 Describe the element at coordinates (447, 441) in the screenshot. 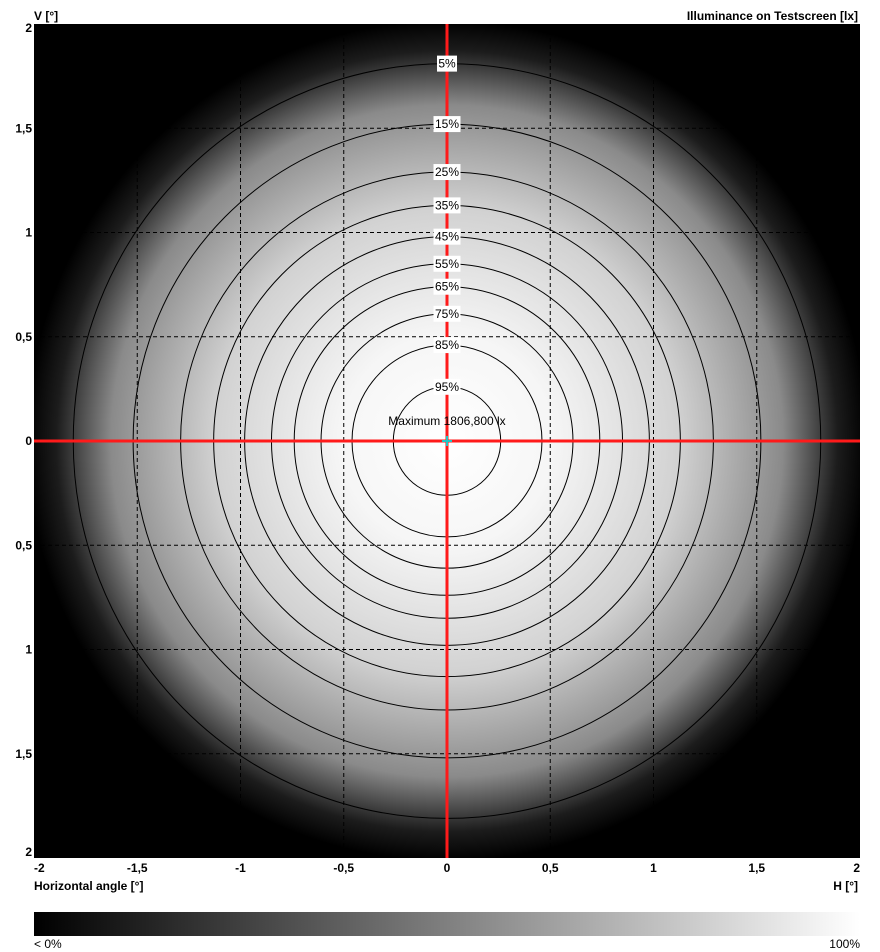

I see `maximum-marker` at that location.